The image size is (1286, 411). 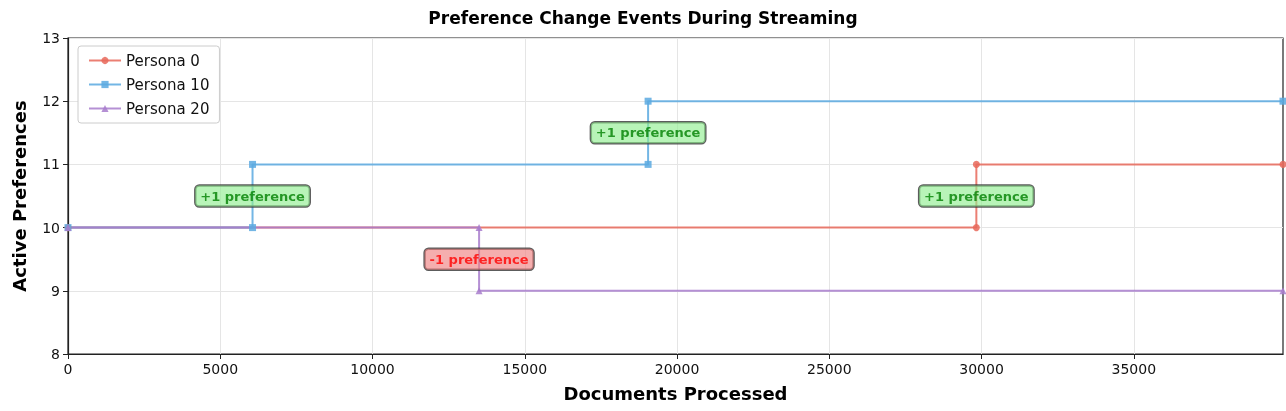 What do you see at coordinates (168, 108) in the screenshot?
I see `legend-label: Persona 20` at bounding box center [168, 108].